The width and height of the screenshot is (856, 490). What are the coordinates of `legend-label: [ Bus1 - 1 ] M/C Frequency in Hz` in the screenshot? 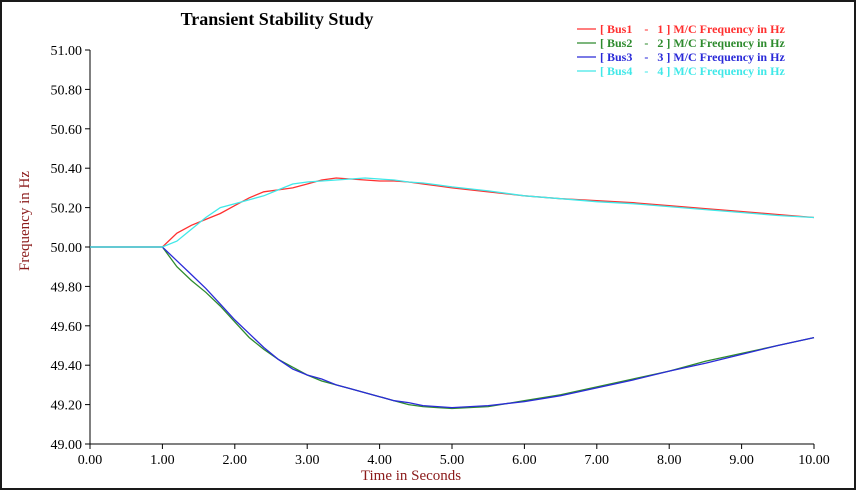 It's located at (692, 29).